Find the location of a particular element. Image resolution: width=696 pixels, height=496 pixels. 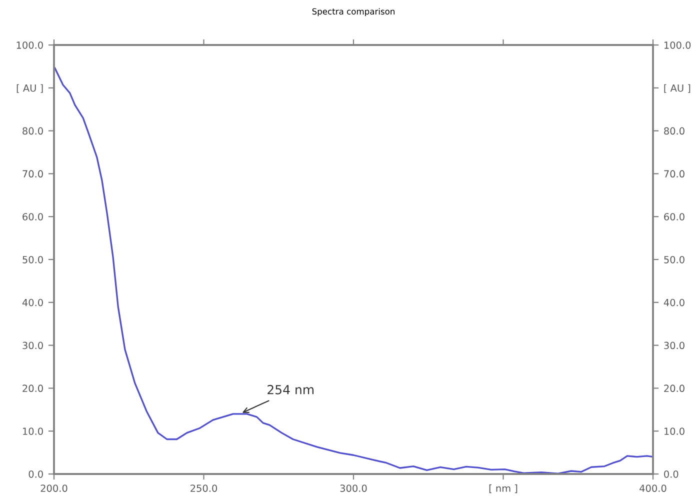

y2-tick-label: 30.0 is located at coordinates (674, 346).